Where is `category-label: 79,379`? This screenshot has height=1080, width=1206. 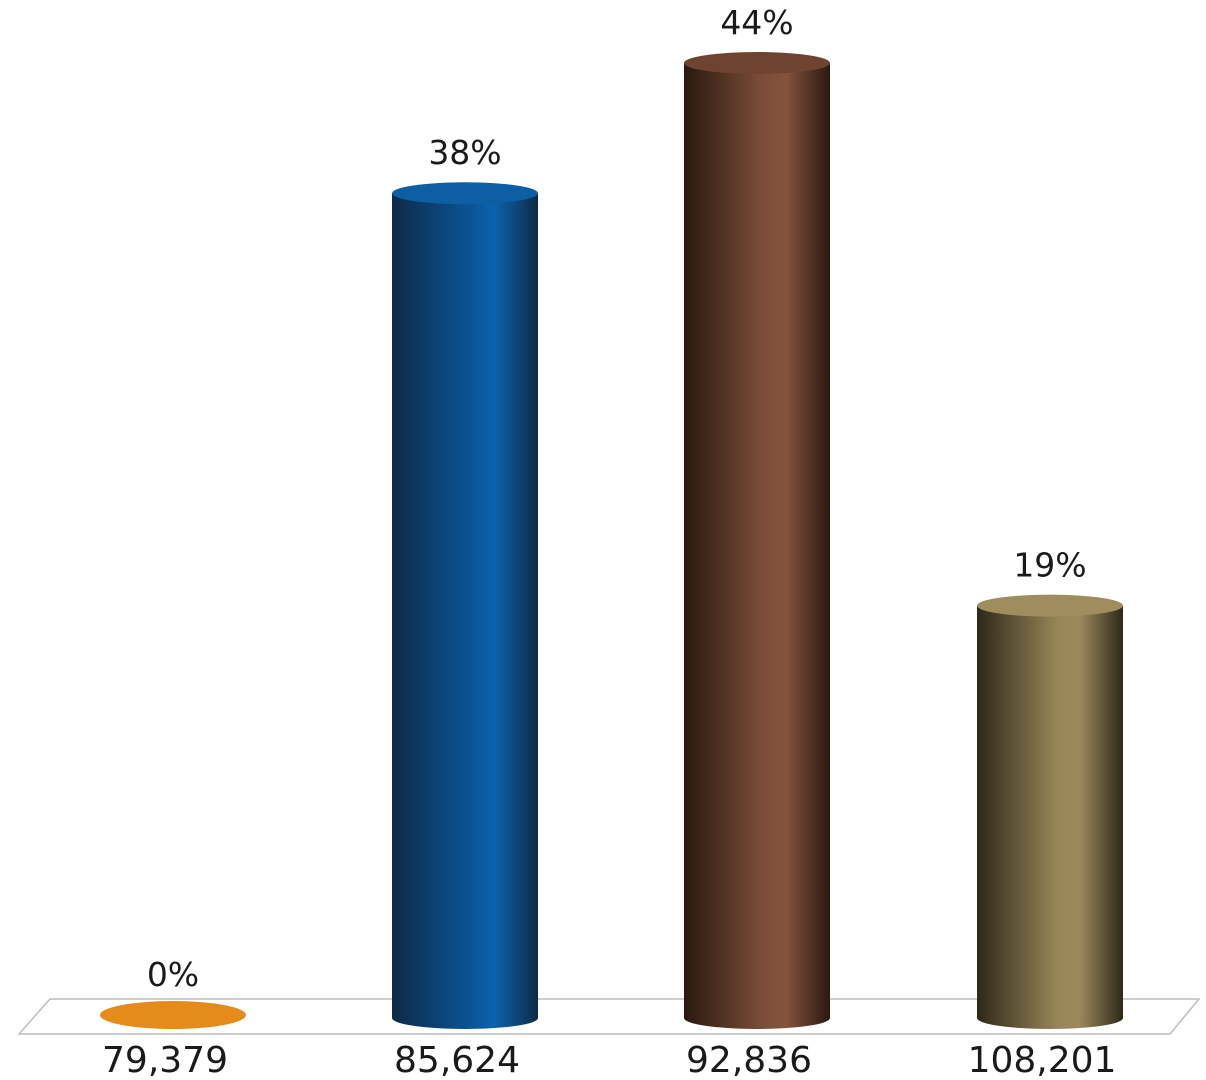 category-label: 79,379 is located at coordinates (165, 1060).